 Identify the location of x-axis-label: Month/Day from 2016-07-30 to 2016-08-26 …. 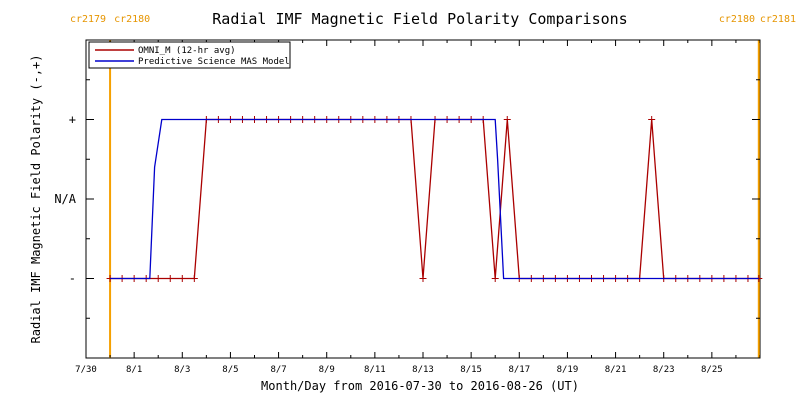
(420, 386).